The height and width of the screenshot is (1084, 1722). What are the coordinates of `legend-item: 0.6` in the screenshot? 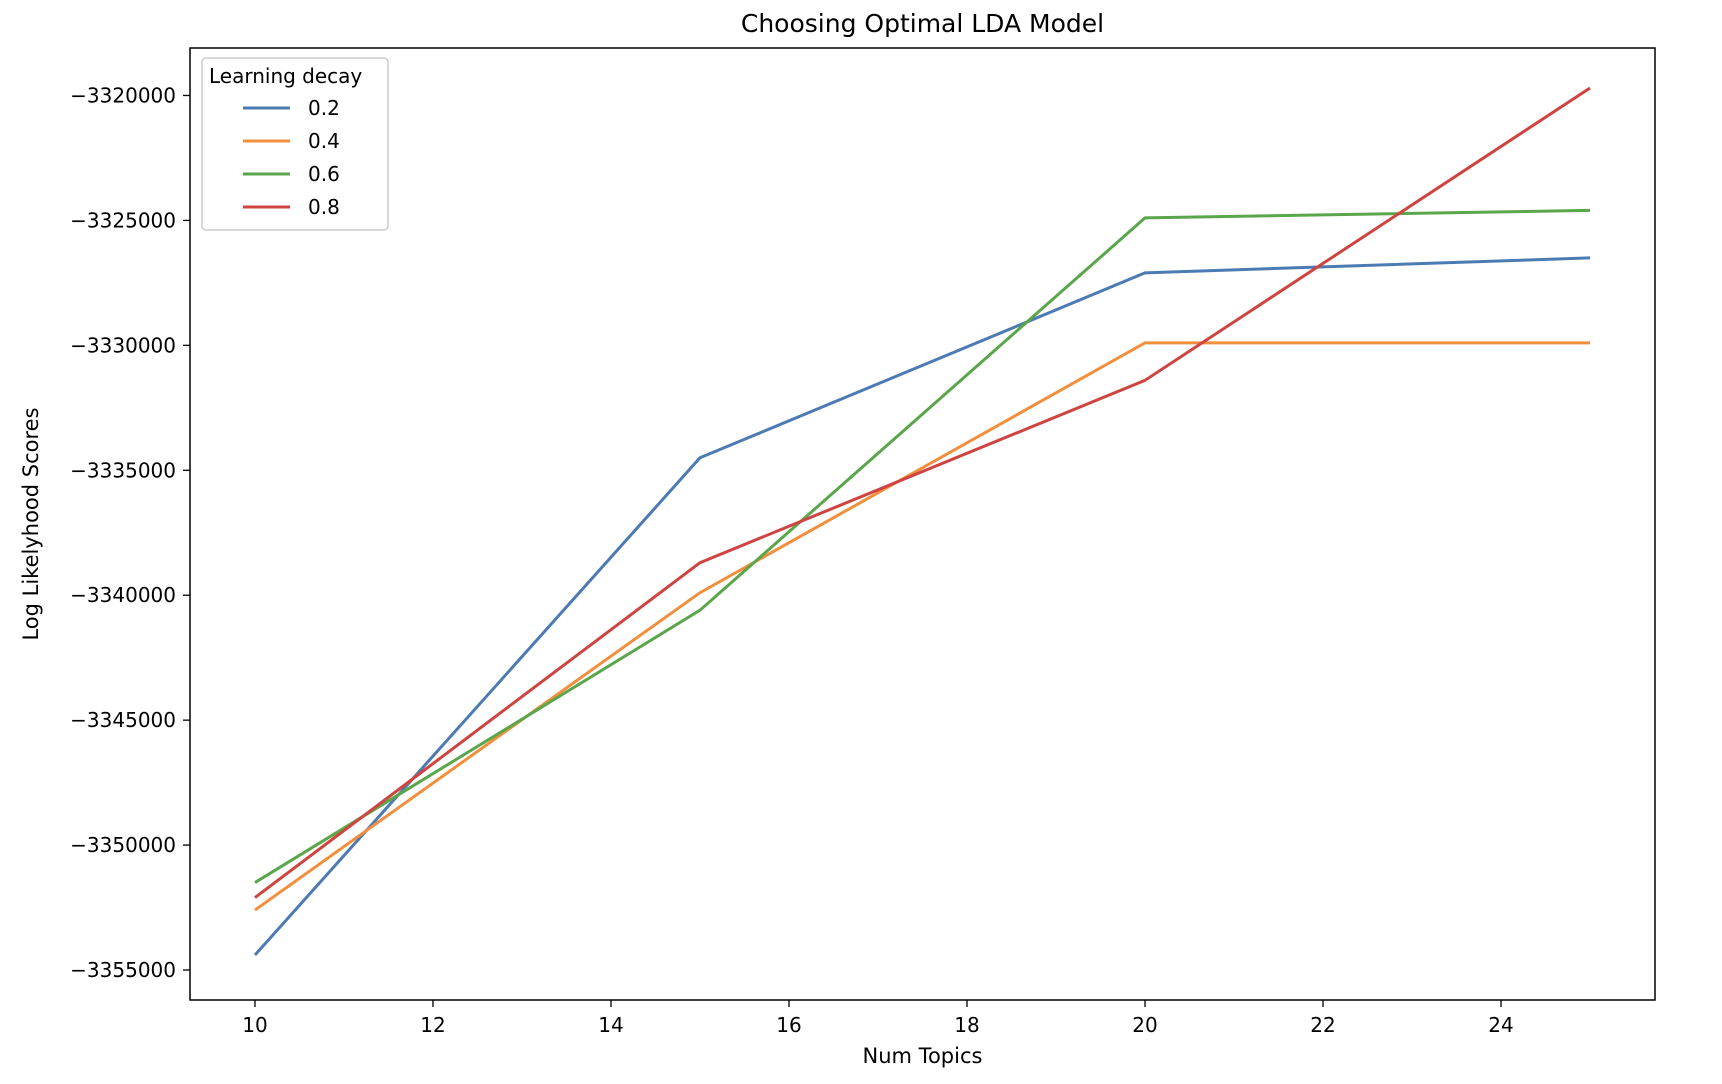 It's located at (291, 174).